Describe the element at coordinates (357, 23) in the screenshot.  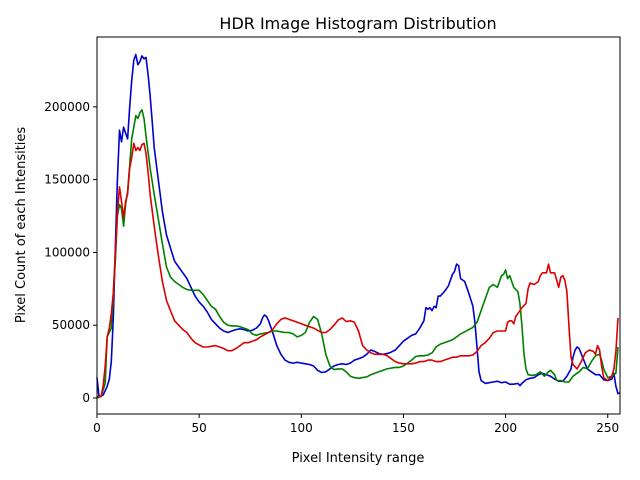
I see `chart-title: HDR Image Histogram Distribution` at that location.